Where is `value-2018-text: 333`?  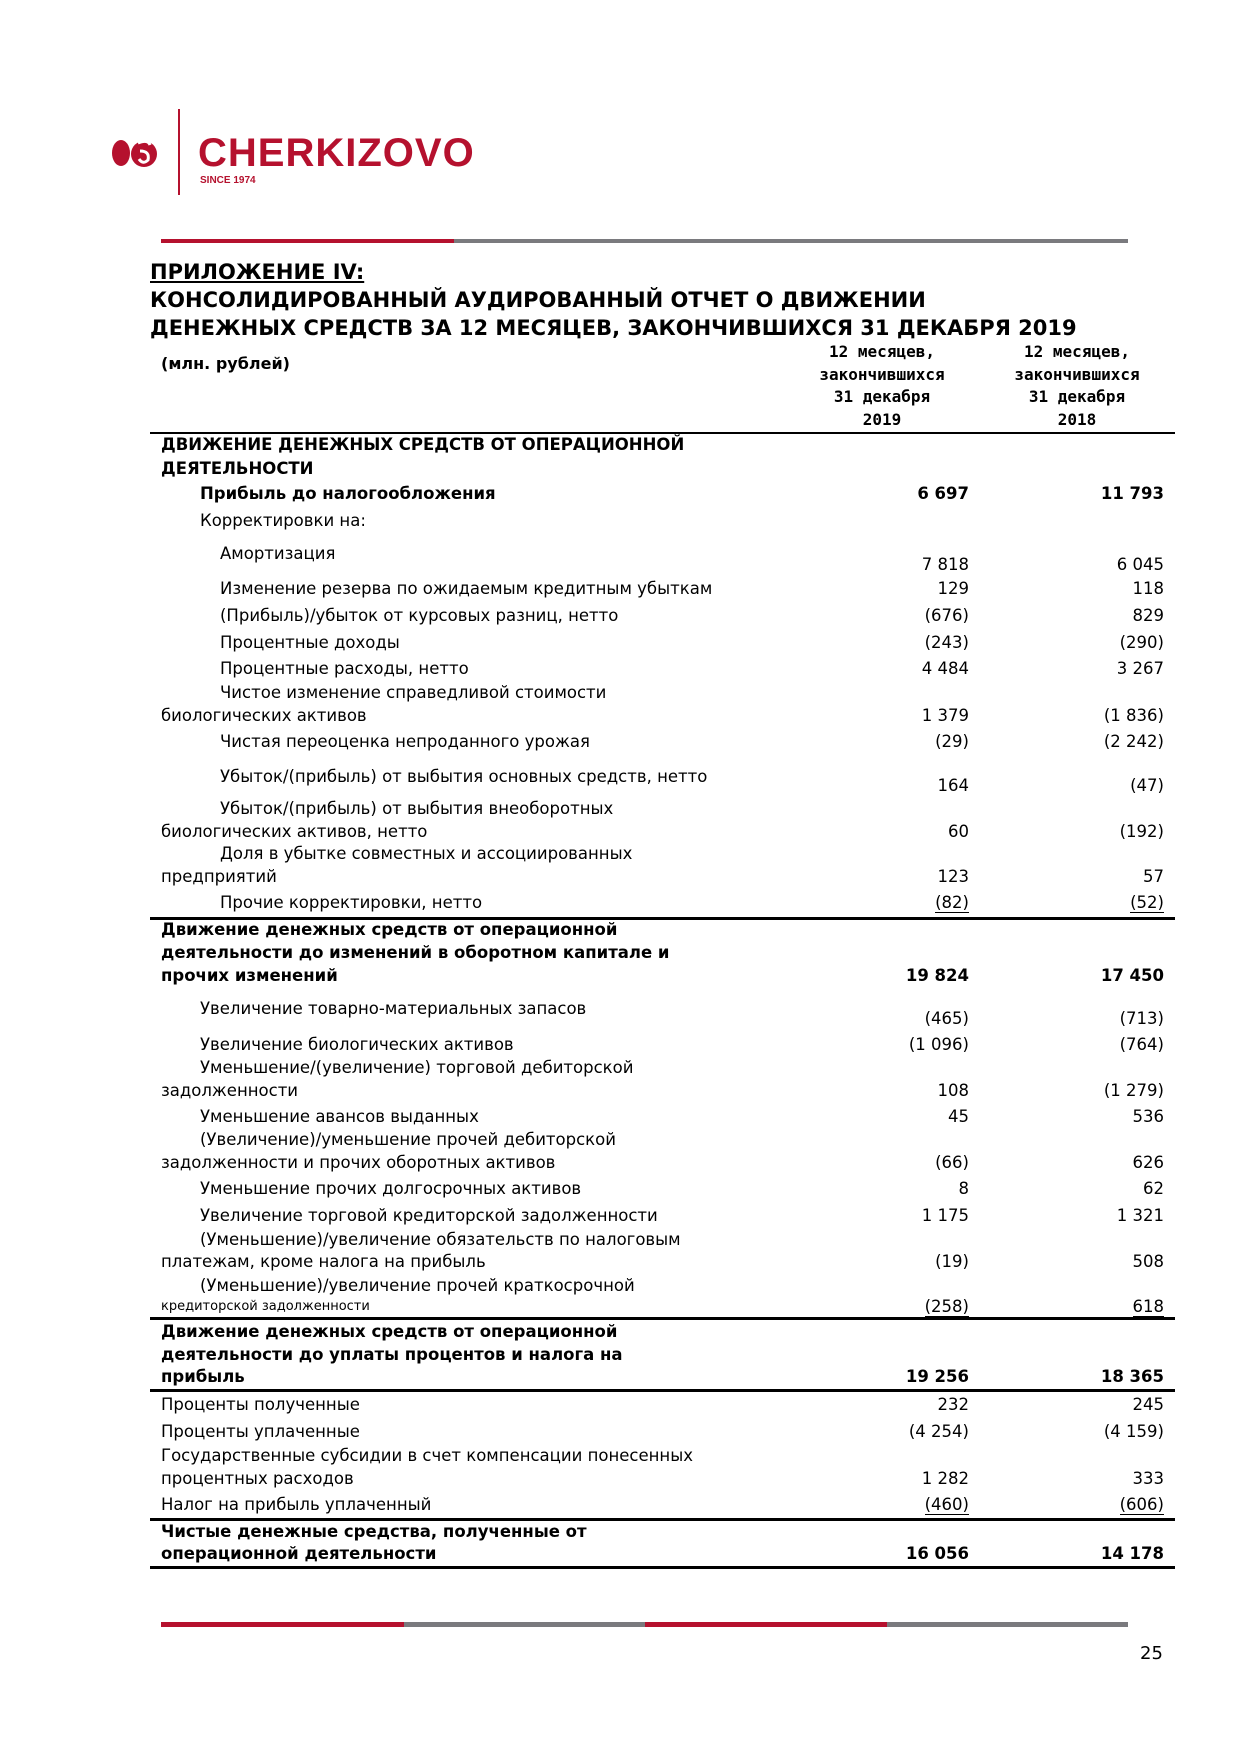
value-2018-text: 333 is located at coordinates (1148, 1478).